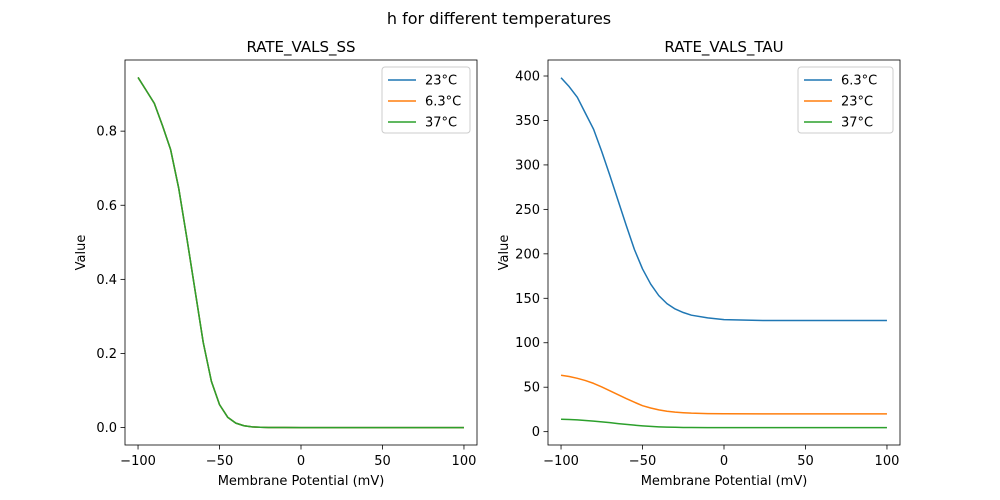 The width and height of the screenshot is (1000, 500). What do you see at coordinates (106, 132) in the screenshot?
I see `y-tick-label: 0.8` at bounding box center [106, 132].